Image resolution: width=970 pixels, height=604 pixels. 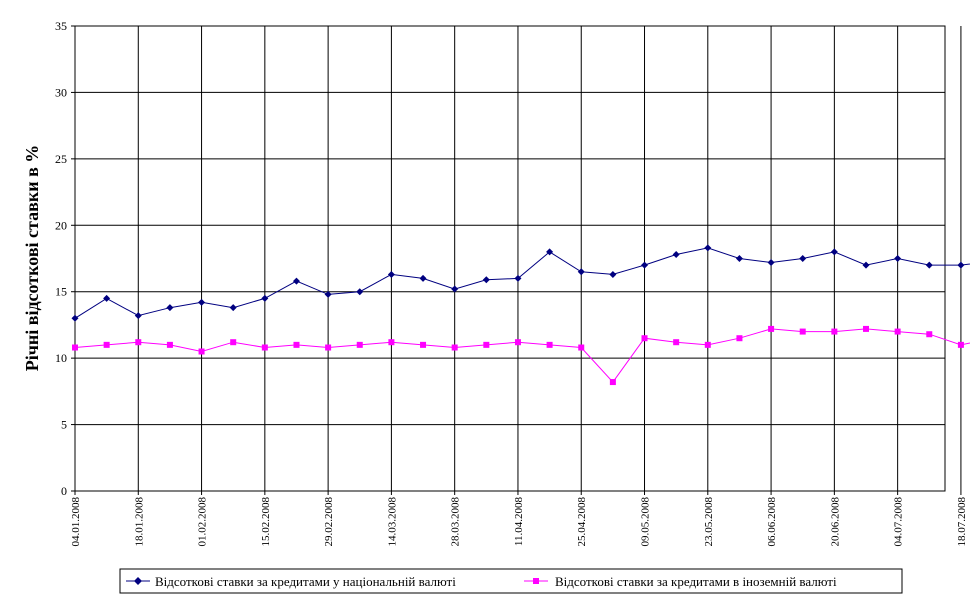 I want to click on y-axis-label: Річні відсоткові ставки в %, so click(x=32, y=258).